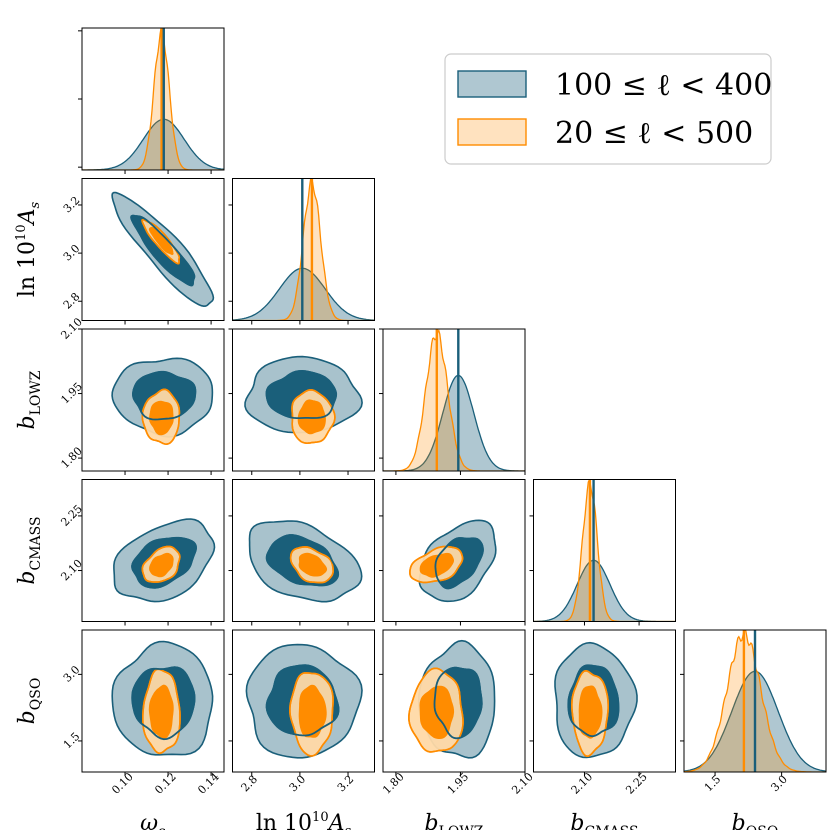 The image size is (830, 830). Describe the element at coordinates (165, 783) in the screenshot. I see `x-tick-label: 0.12` at that location.